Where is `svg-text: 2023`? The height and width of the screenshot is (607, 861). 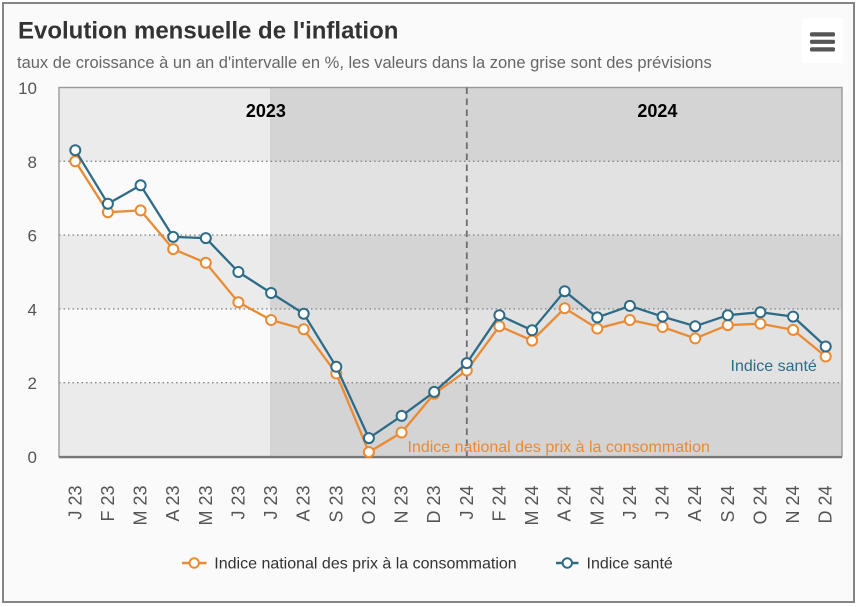
svg-text: 2023 is located at coordinates (266, 111).